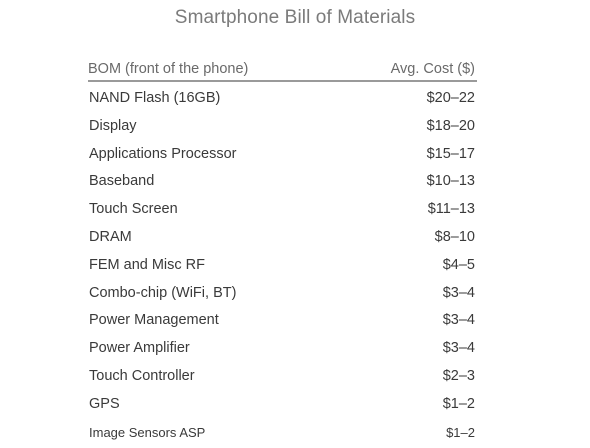  Describe the element at coordinates (282, 434) in the screenshot. I see `table-row: Image Sensors ASP $1–2` at that location.